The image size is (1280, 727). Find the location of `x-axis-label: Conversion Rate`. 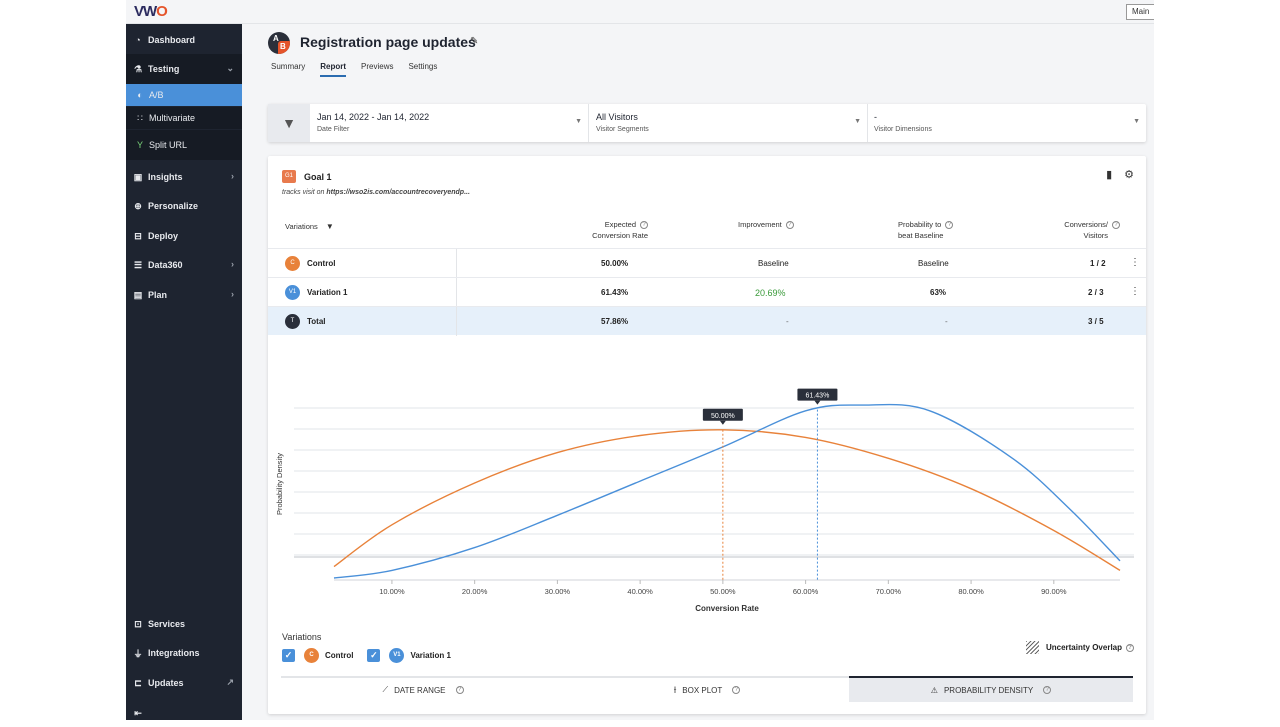

x-axis-label: Conversion Rate is located at coordinates (727, 608).